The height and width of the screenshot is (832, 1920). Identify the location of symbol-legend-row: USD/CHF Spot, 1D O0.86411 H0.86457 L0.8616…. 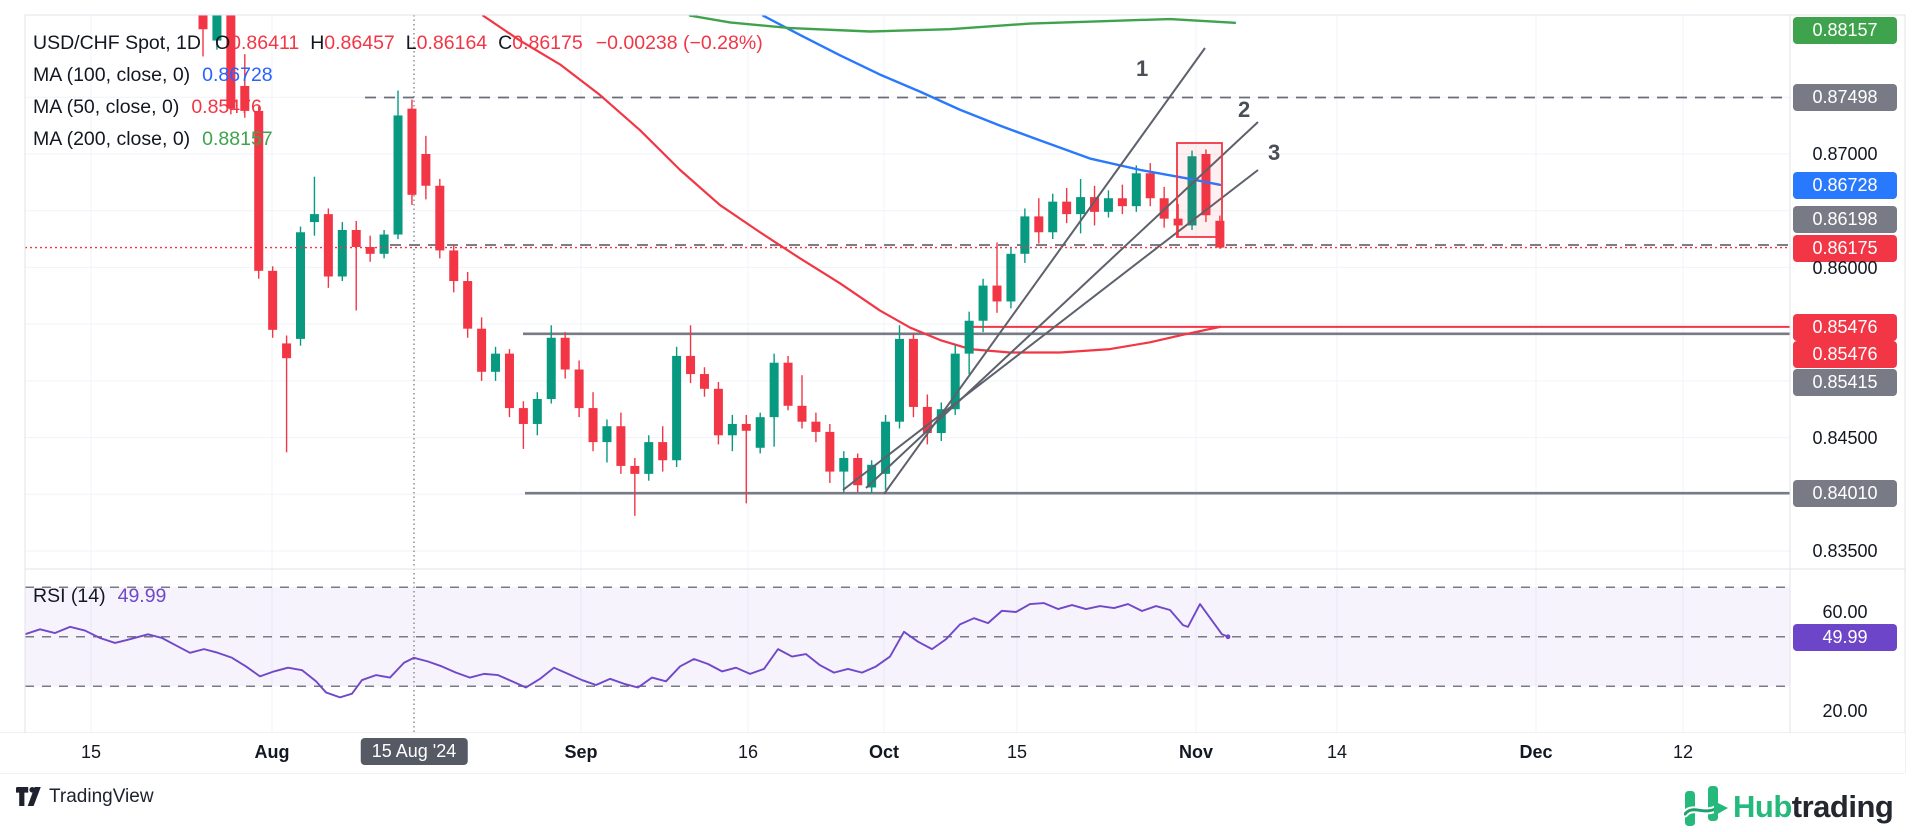
(398, 43).